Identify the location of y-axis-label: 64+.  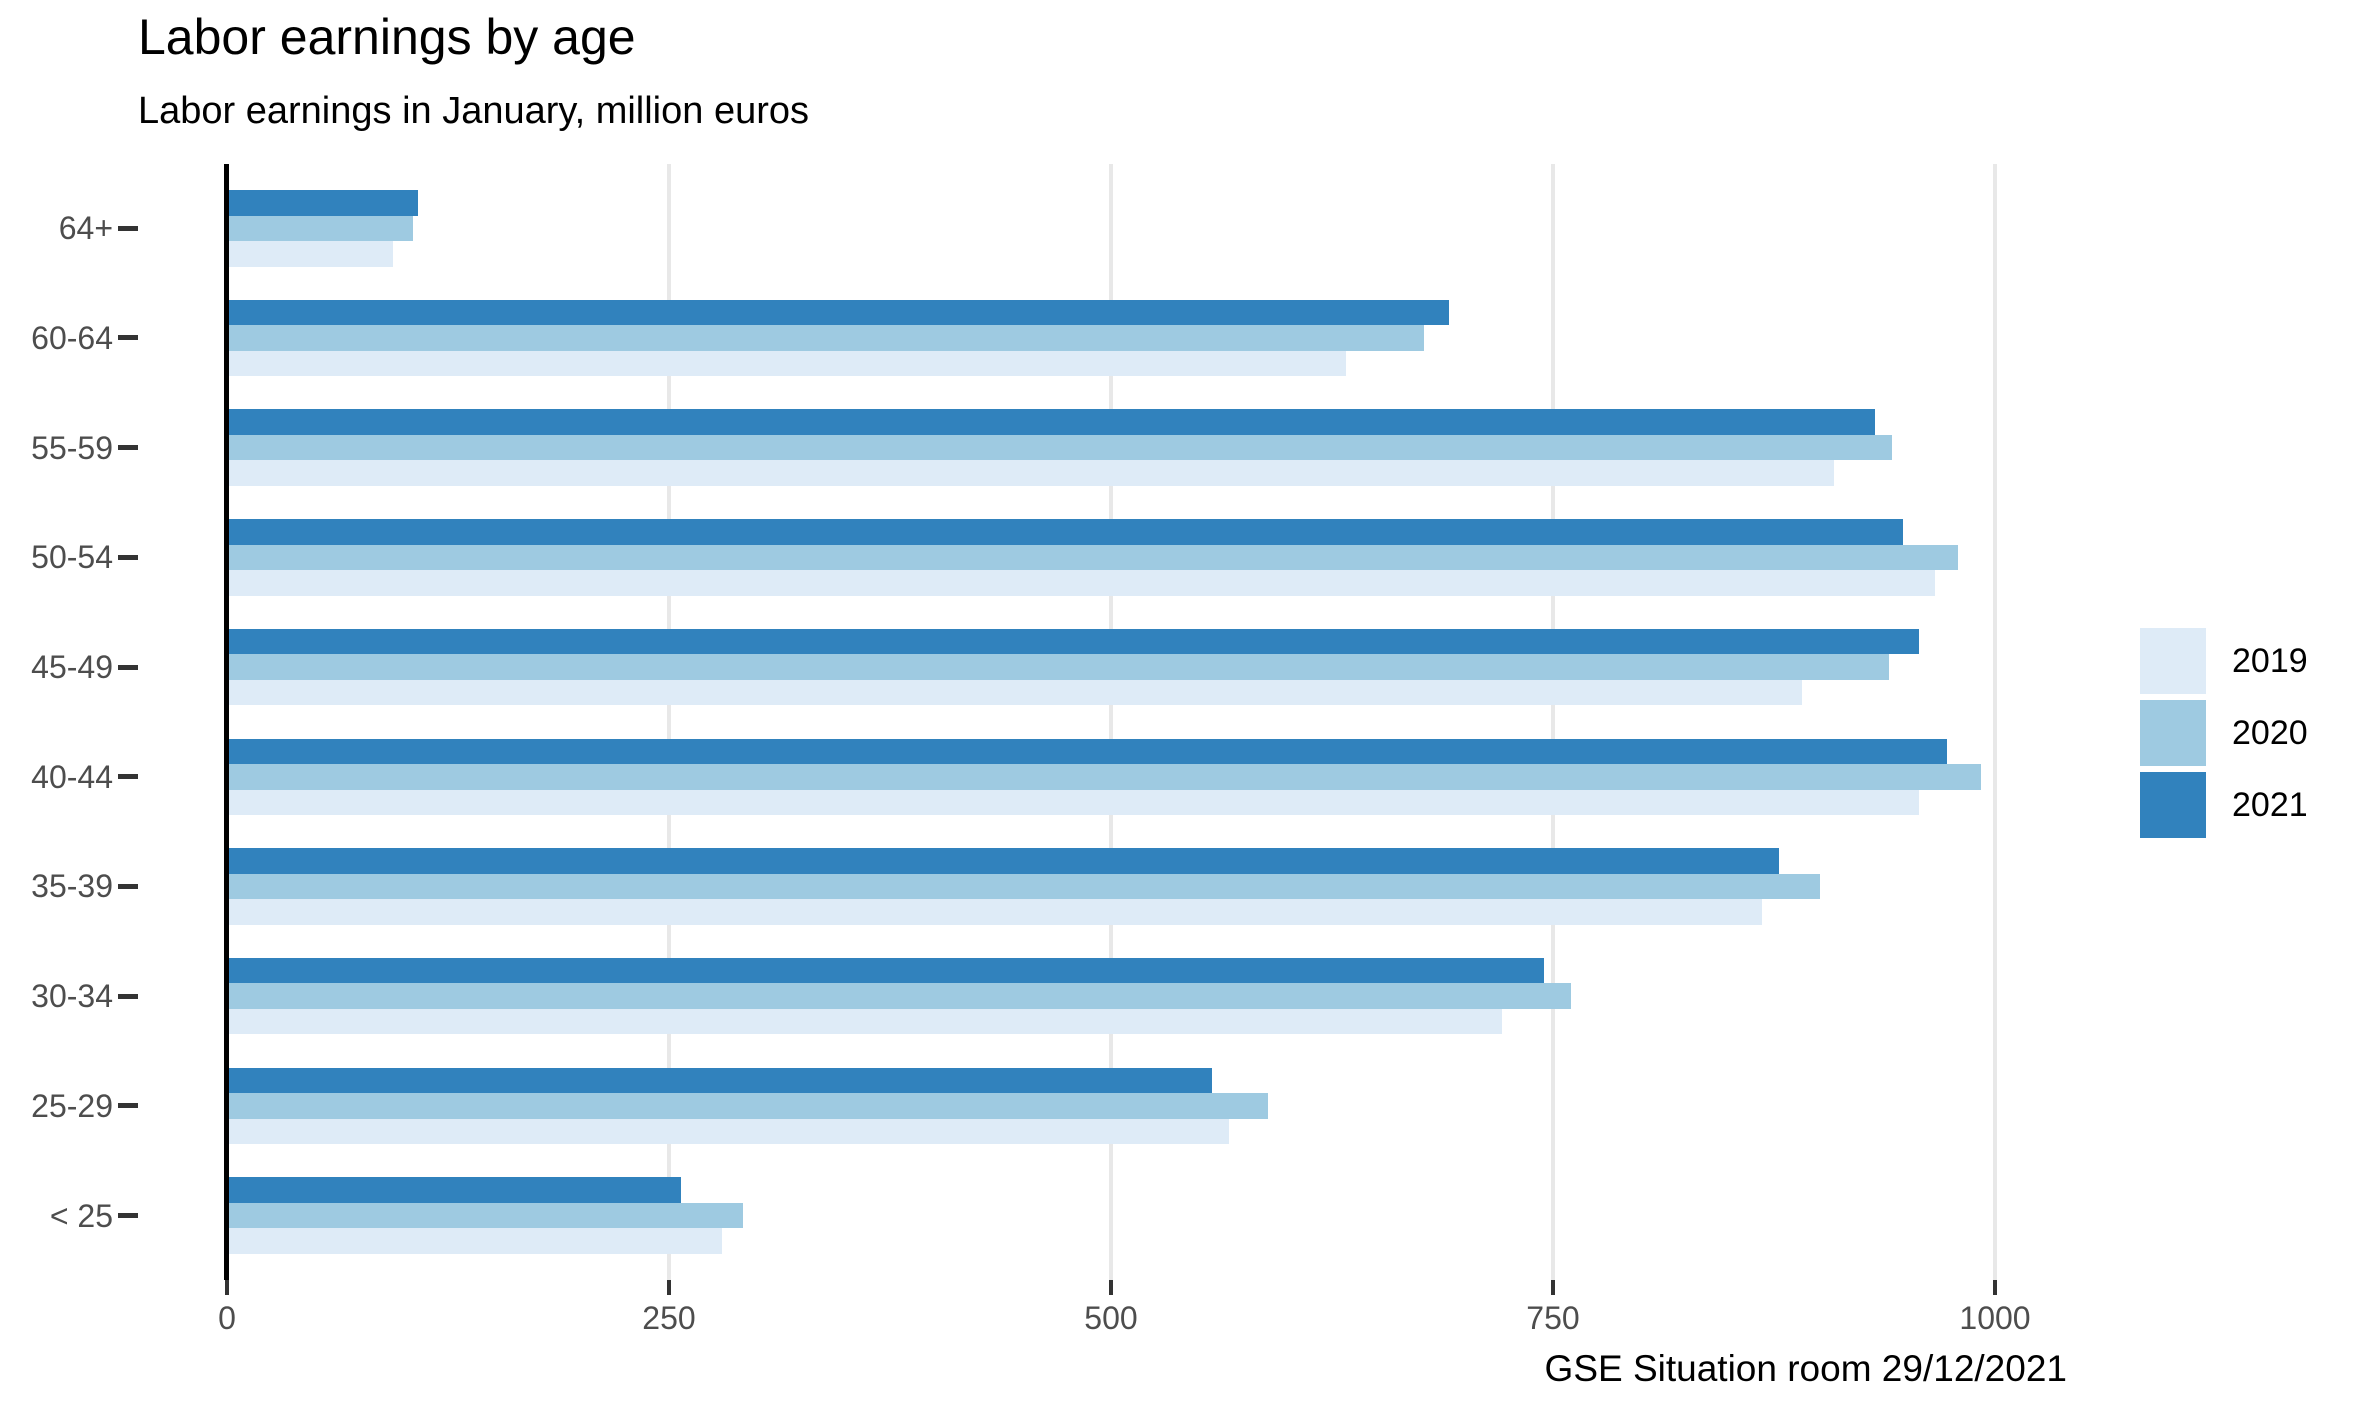
(85, 228).